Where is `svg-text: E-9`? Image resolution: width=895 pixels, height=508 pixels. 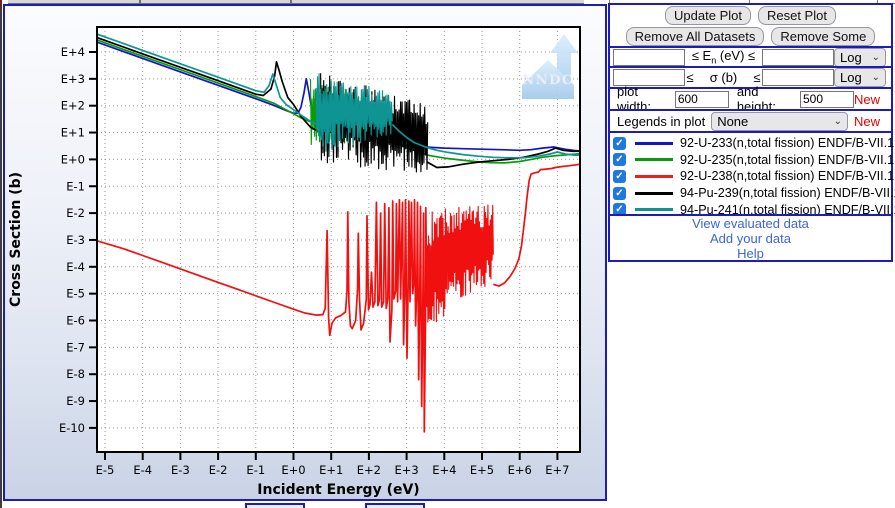 svg-text: E-9 is located at coordinates (75, 401).